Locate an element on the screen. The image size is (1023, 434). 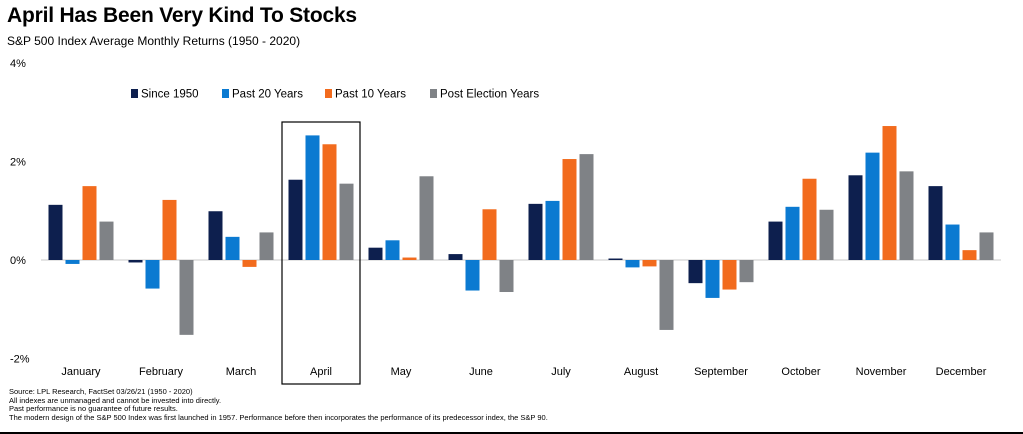
x-tick-label: February is located at coordinates (161, 372).